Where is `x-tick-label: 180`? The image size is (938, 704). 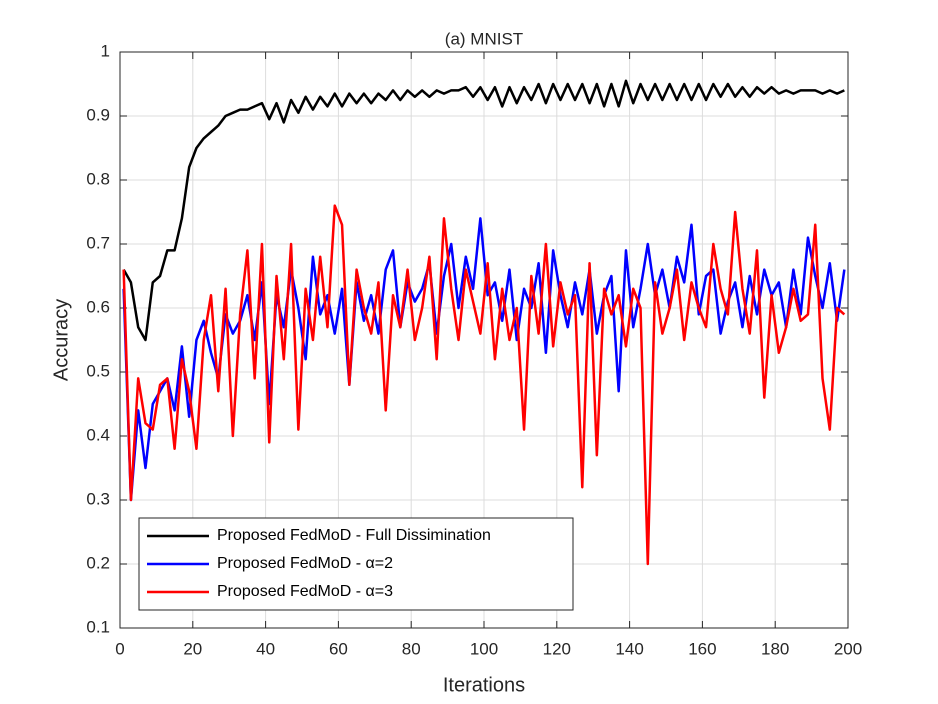
x-tick-label: 180 is located at coordinates (775, 648).